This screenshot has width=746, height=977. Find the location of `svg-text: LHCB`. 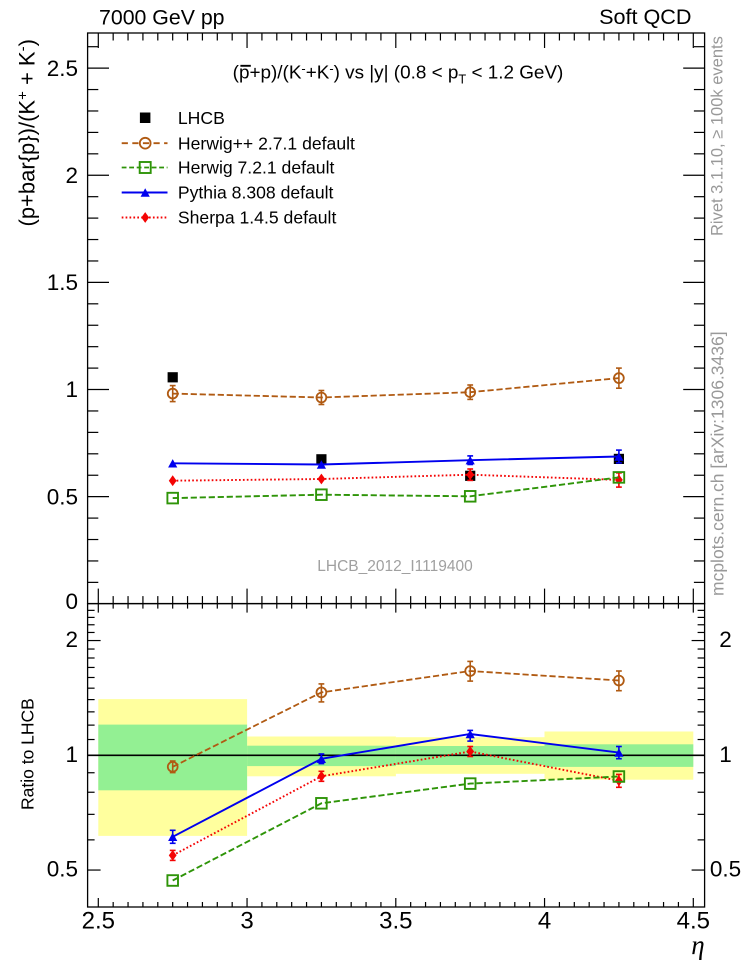

svg-text: LHCB is located at coordinates (201, 118).